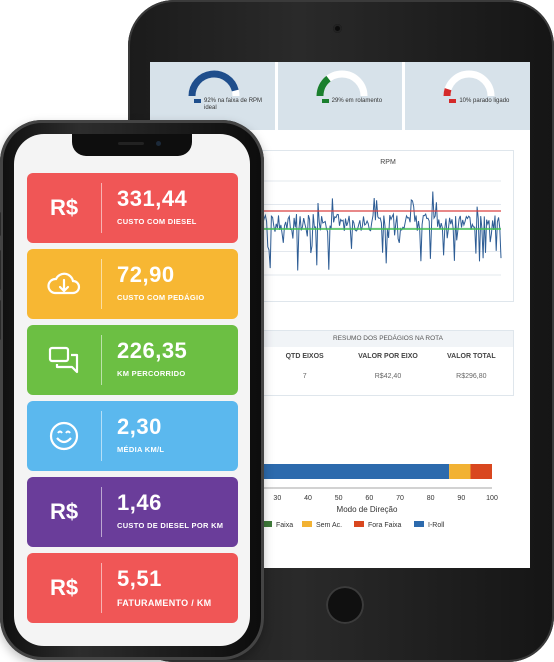 This screenshot has height=662, width=554. I want to click on tile-diesel-cost-per-km: R$ 1,46 CUSTO DE DIESEL POR KM, so click(132, 512).